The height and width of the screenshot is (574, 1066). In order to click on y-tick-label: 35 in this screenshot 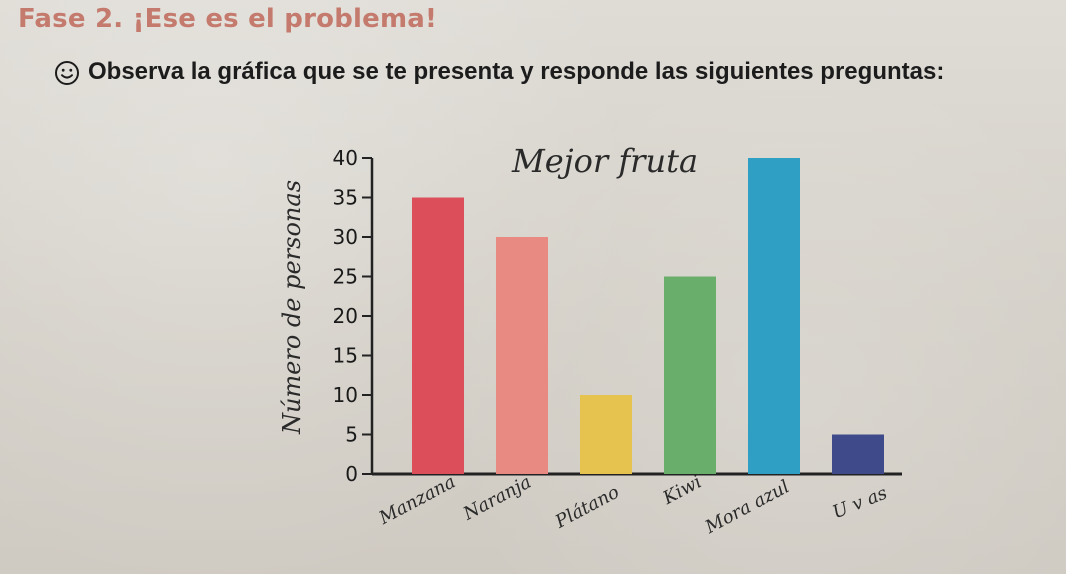, I will do `click(345, 198)`.